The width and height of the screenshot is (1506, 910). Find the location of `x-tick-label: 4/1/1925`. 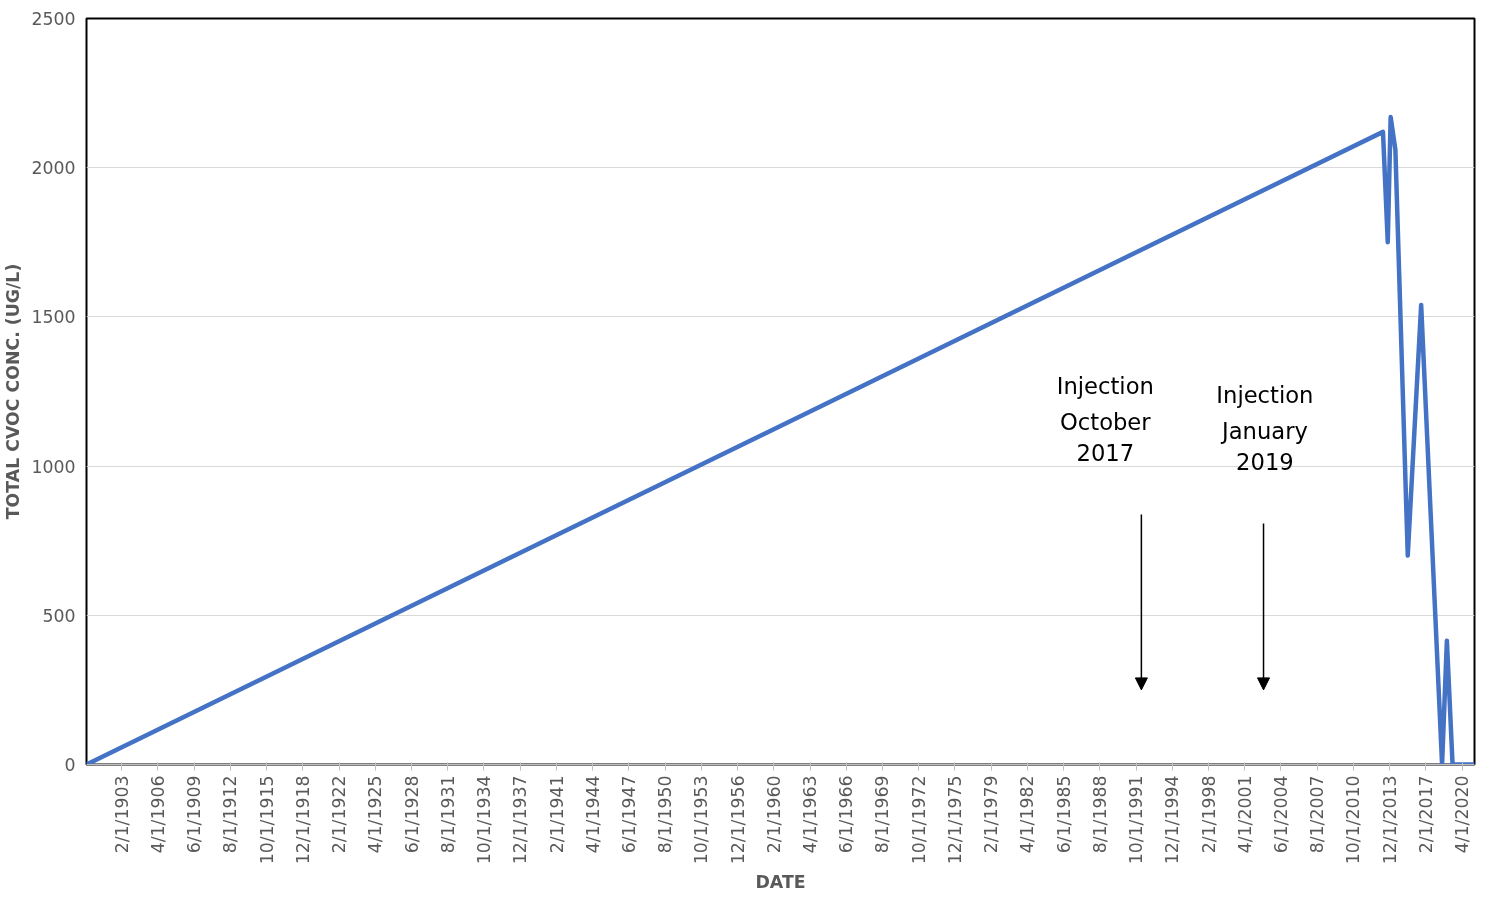

x-tick-label: 4/1/1925 is located at coordinates (375, 814).